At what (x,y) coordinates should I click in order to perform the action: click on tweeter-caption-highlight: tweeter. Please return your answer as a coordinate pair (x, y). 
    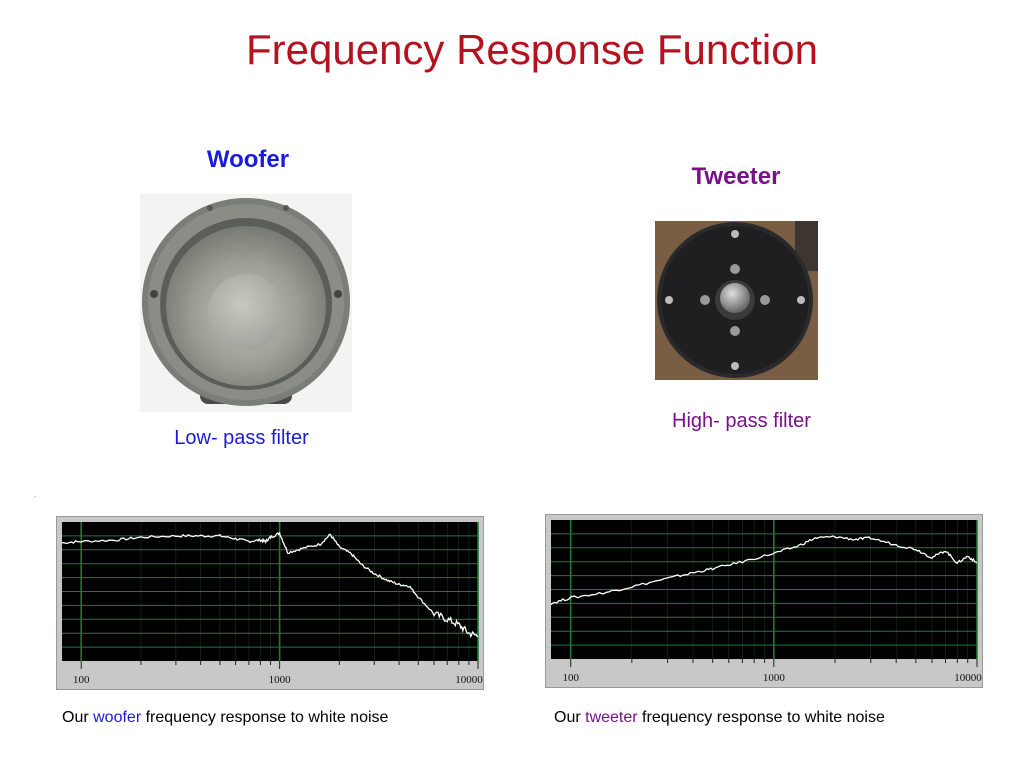
    Looking at the image, I should click on (611, 717).